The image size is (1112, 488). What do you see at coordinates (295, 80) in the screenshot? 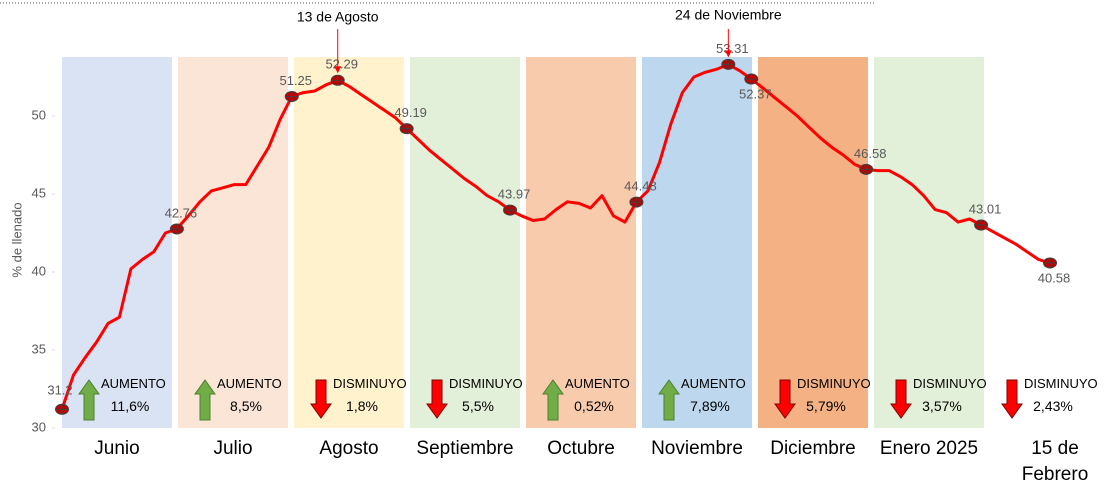
I see `value-label: 51.25` at bounding box center [295, 80].